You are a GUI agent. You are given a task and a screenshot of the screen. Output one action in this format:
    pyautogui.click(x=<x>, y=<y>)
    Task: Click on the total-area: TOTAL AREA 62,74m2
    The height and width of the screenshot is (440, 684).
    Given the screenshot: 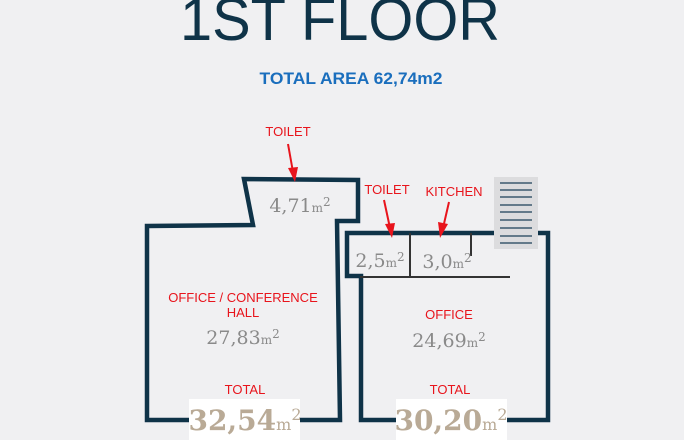 What is the action you would take?
    pyautogui.click(x=351, y=78)
    